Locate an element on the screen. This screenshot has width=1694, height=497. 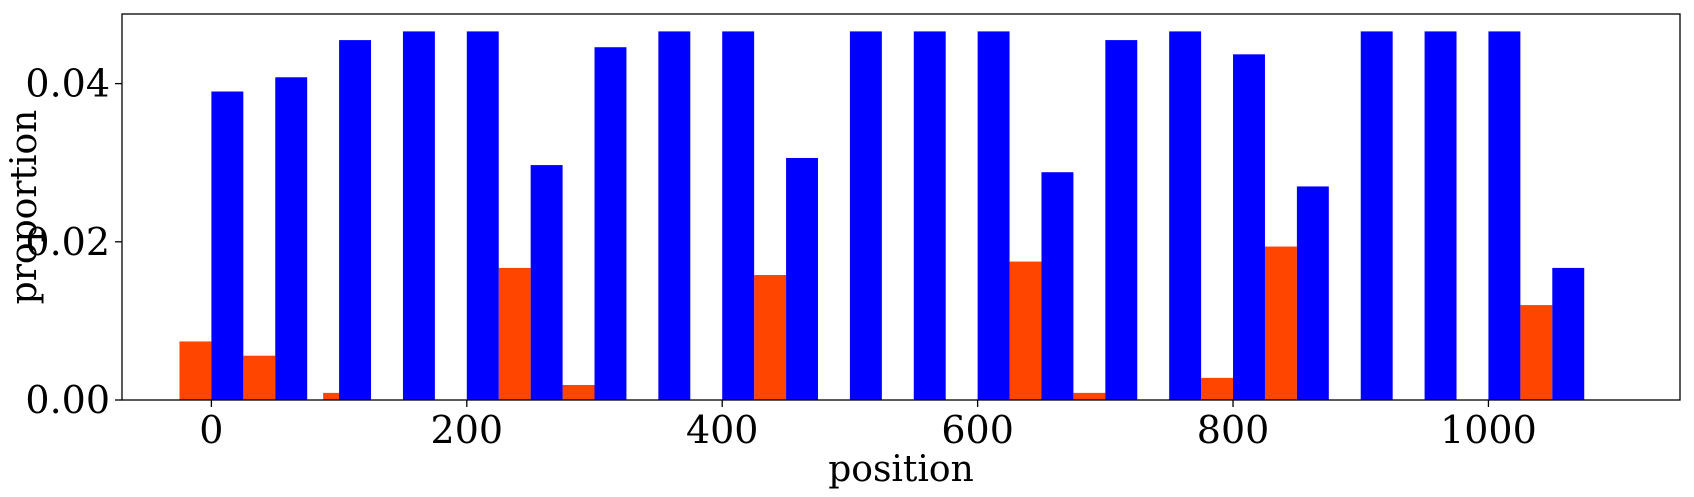
y-axis-label: proportion is located at coordinates (24, 207).